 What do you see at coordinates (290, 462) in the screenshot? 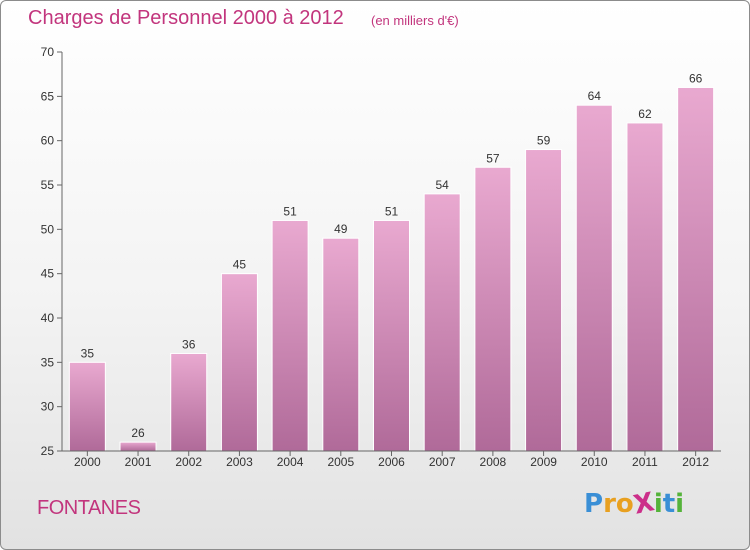
I see `x-tick-label: 2004` at bounding box center [290, 462].